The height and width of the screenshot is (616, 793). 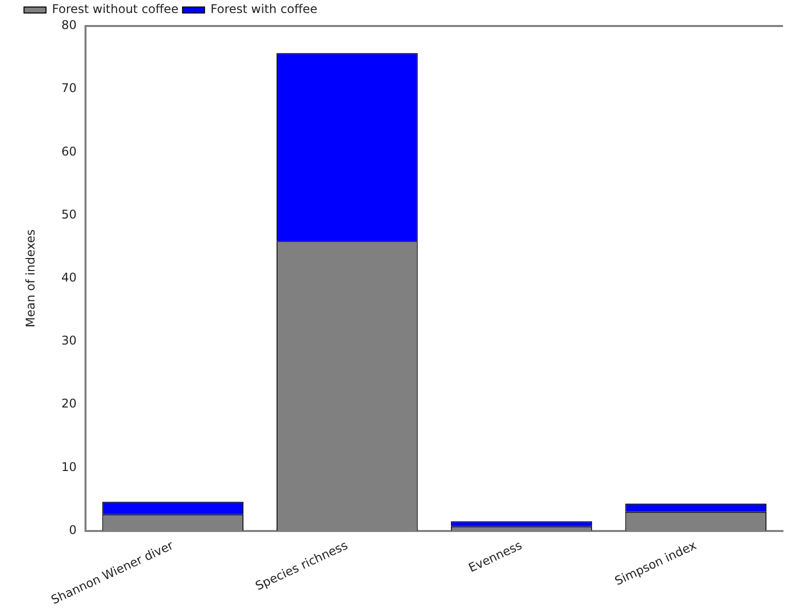 I want to click on y-tick-label: 20, so click(x=69, y=403).